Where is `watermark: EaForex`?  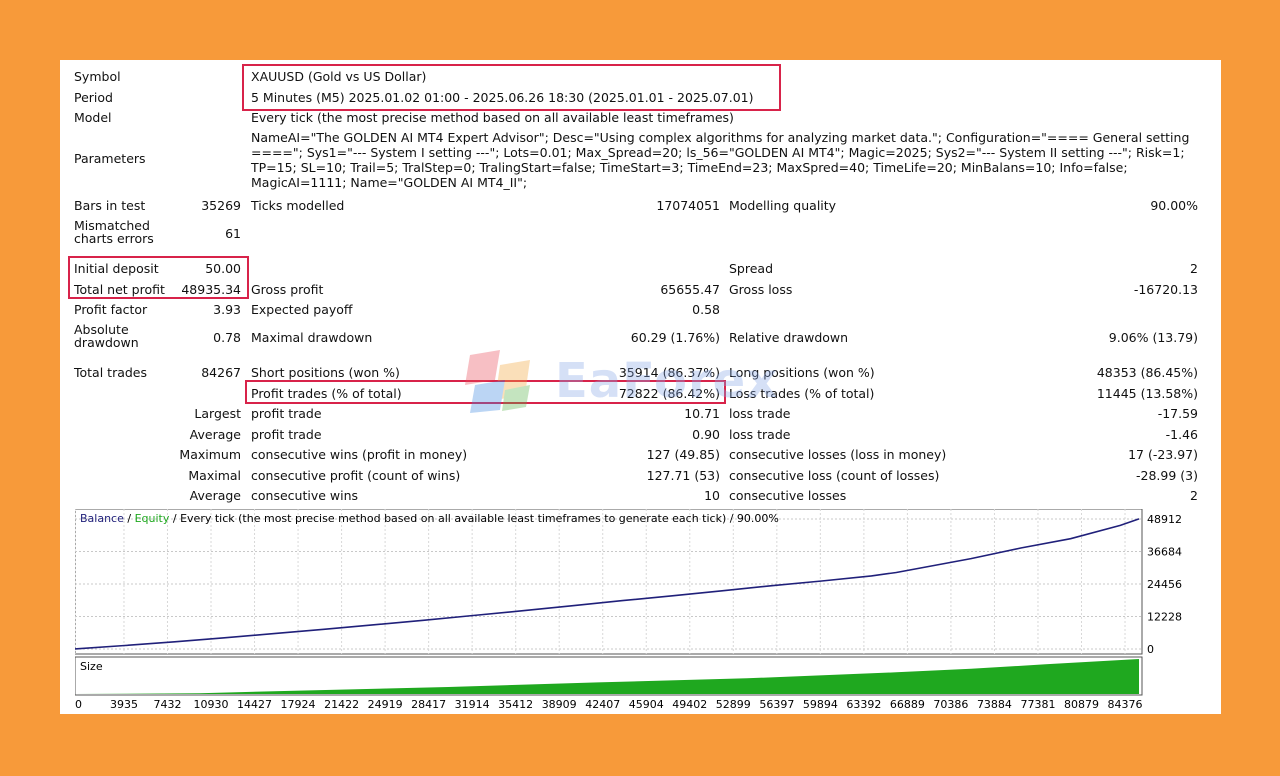
watermark: EaForex is located at coordinates (650, 380).